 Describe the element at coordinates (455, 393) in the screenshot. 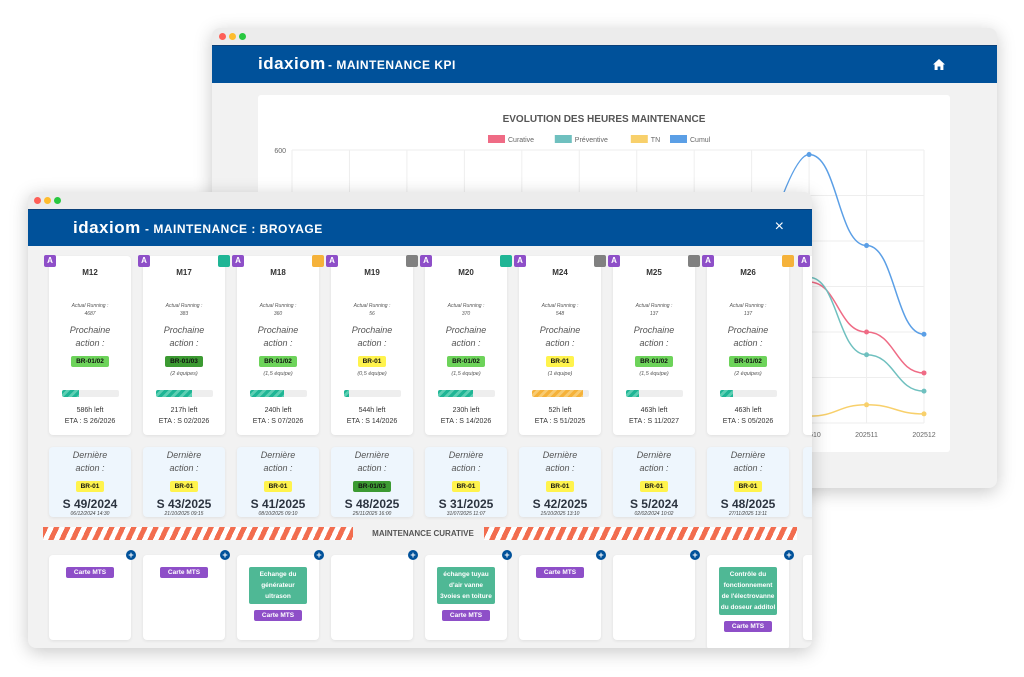

I see `progress-fill` at that location.